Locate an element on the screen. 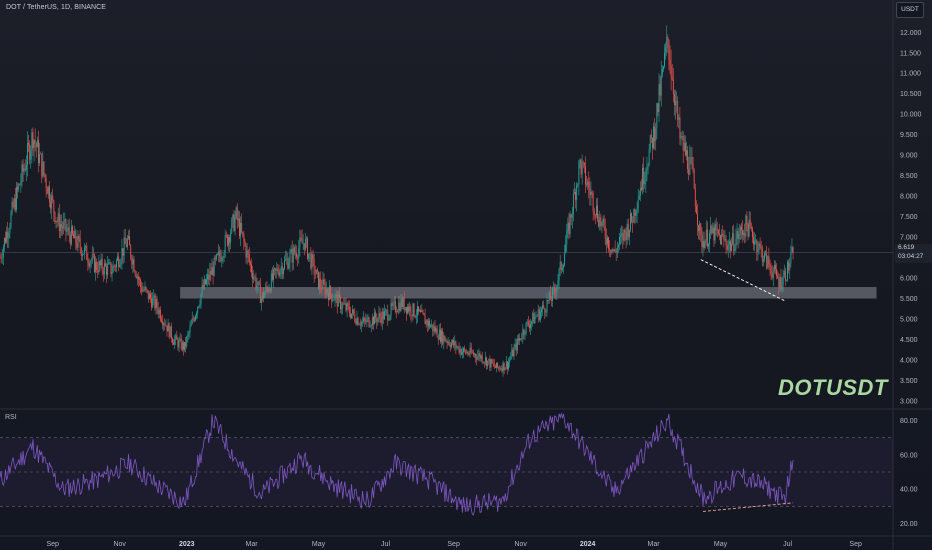 The height and width of the screenshot is (550, 932). time-tick-label: Nov is located at coordinates (520, 544).